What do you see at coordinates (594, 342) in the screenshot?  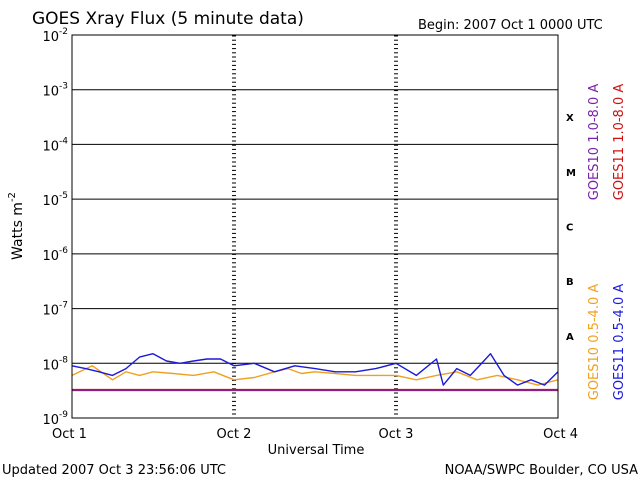 I see `legend-entry: GOES10 0.5-4.0 A` at bounding box center [594, 342].